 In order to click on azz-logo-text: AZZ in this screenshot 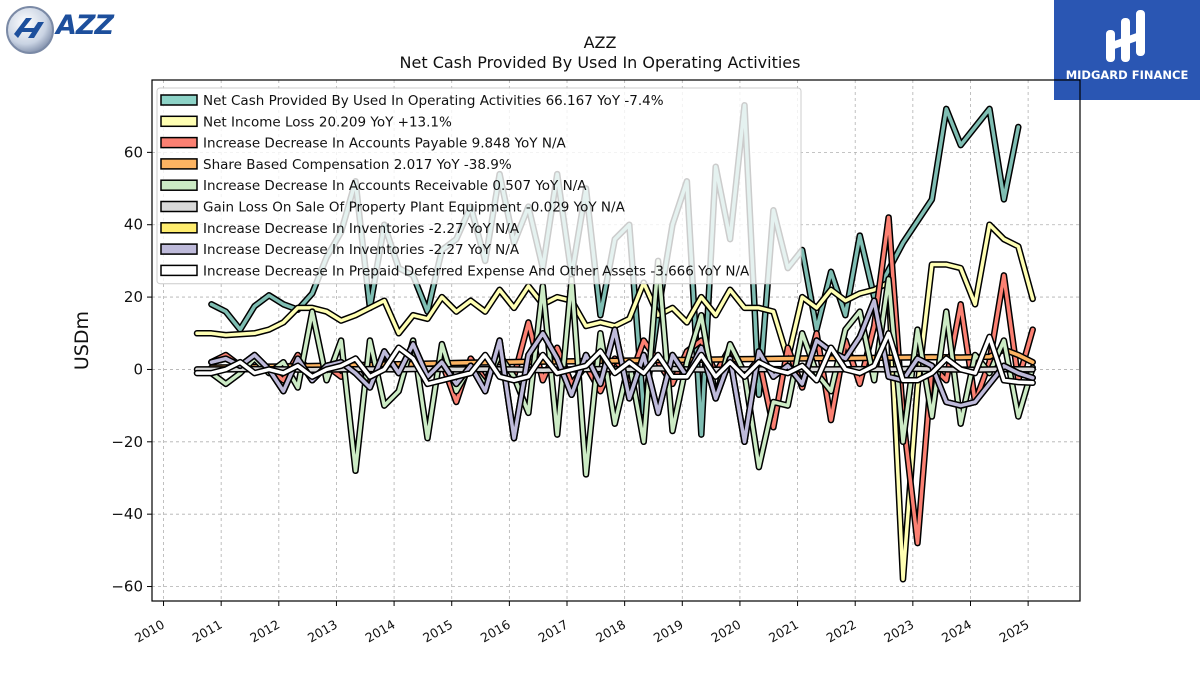, I will do `click(85, 25)`.